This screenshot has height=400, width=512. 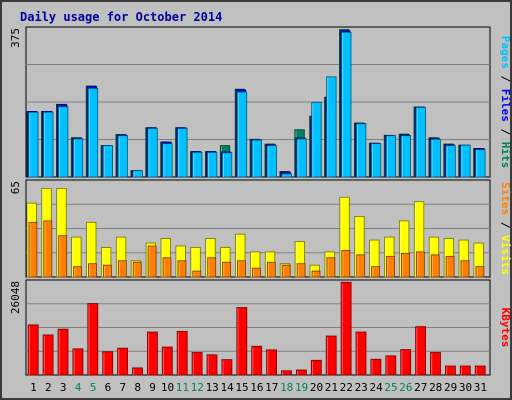 I want to click on x-tick-label-day-23: 23, so click(x=361, y=387).